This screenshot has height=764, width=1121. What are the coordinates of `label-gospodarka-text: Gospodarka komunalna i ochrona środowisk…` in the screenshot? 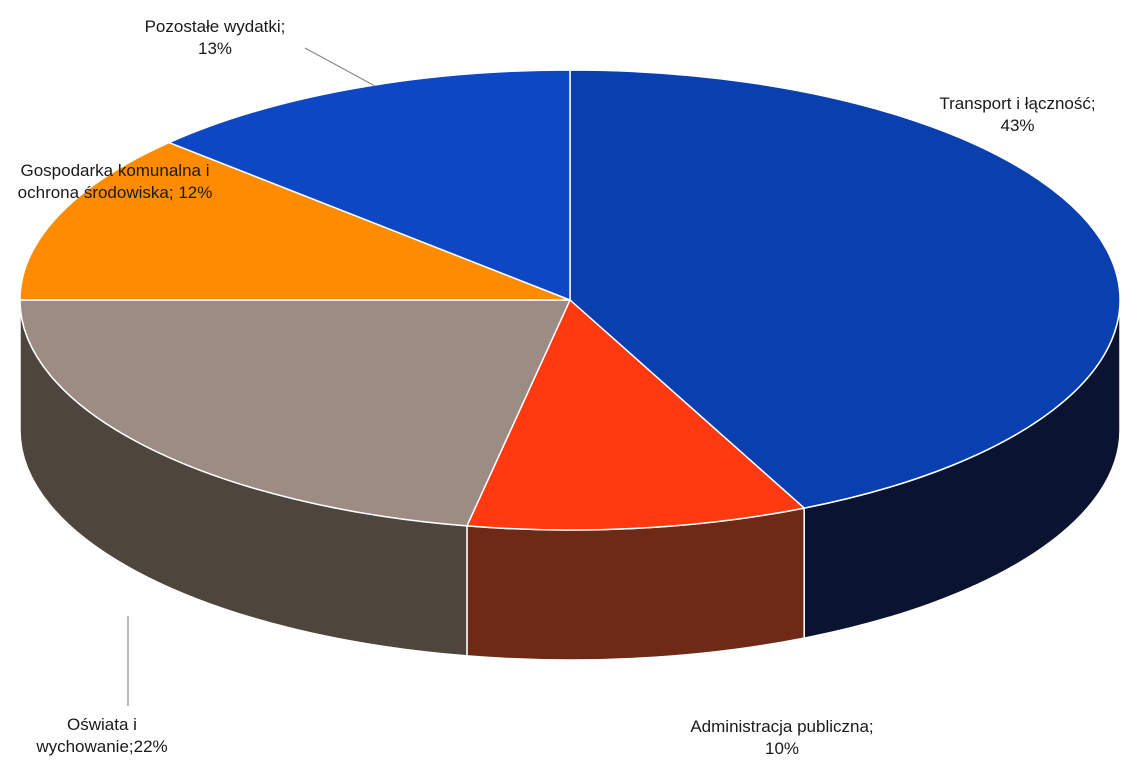 It's located at (113, 181).